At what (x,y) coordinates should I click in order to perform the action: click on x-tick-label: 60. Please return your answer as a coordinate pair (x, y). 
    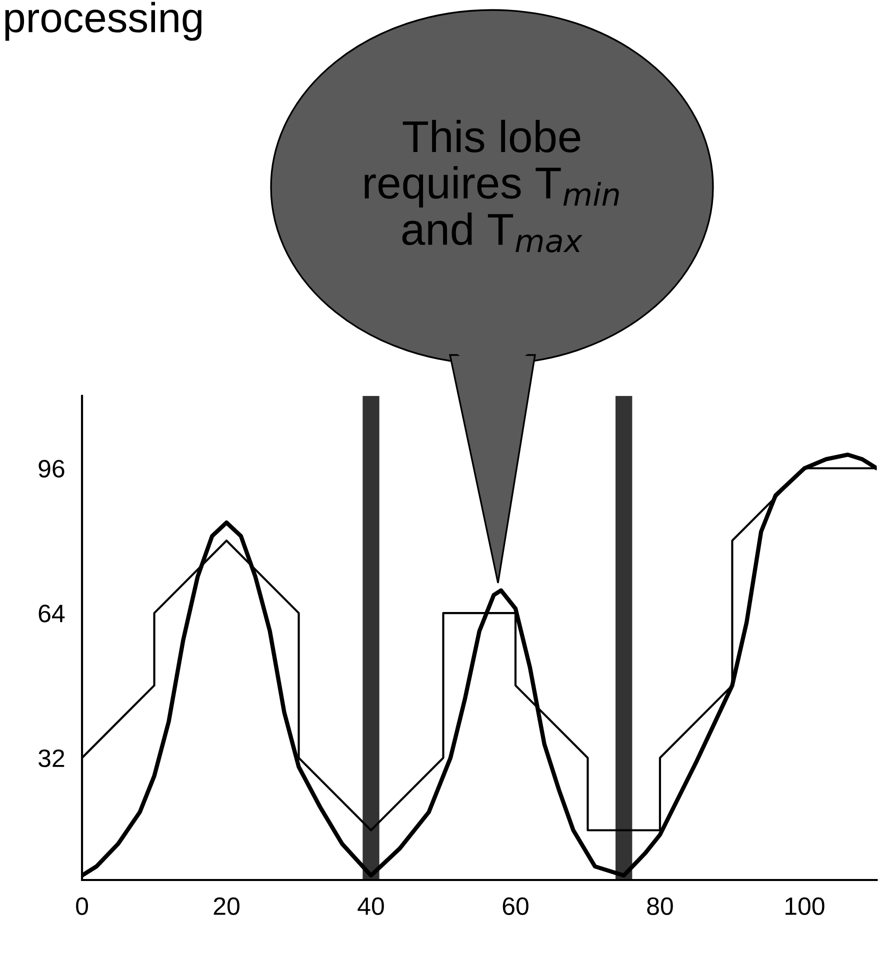
    Looking at the image, I should click on (515, 906).